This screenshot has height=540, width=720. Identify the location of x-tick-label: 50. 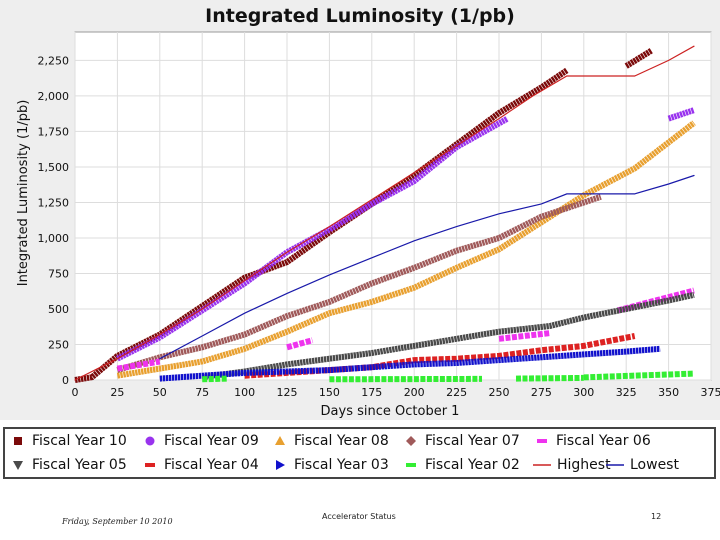
(160, 392).